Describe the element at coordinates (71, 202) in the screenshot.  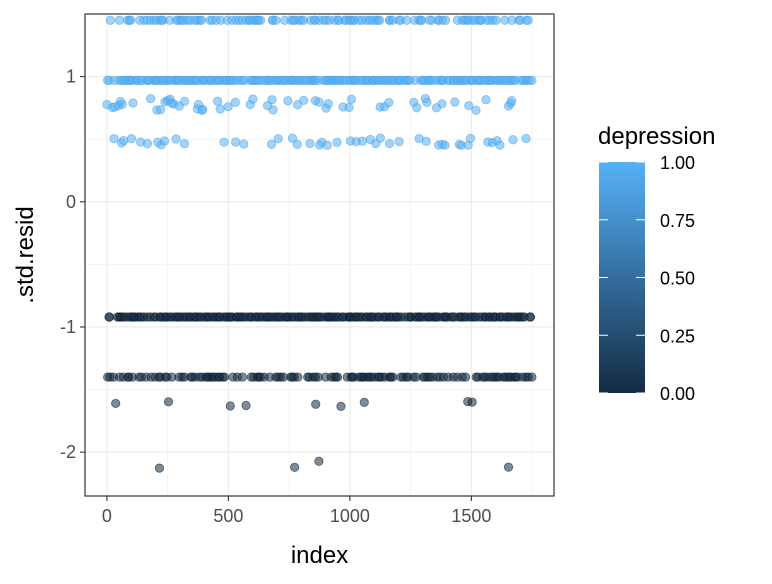
I see `y-tick-label: 0` at that location.